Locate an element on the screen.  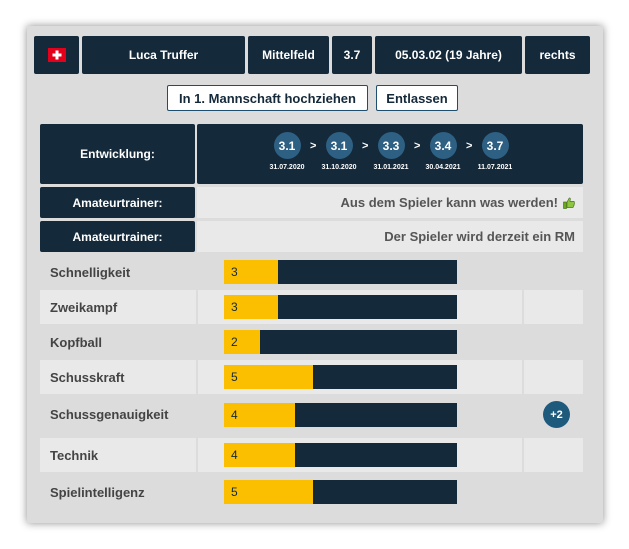
attribute-name: Schnelligkeit is located at coordinates (90, 272).